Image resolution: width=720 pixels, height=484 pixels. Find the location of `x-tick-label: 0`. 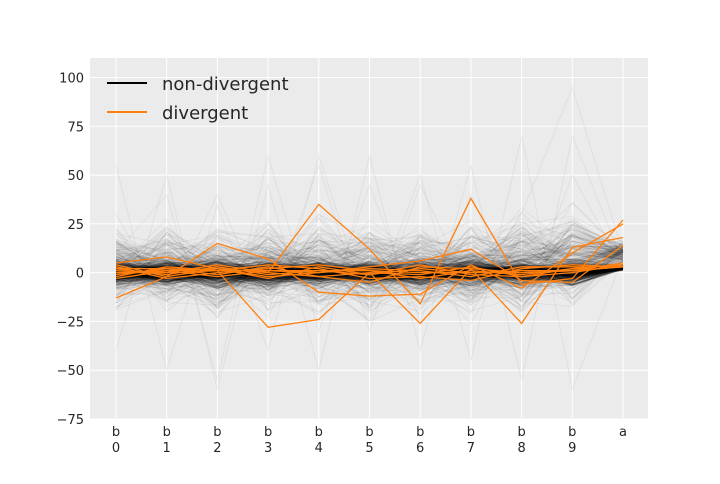

x-tick-label: 0 is located at coordinates (116, 448).